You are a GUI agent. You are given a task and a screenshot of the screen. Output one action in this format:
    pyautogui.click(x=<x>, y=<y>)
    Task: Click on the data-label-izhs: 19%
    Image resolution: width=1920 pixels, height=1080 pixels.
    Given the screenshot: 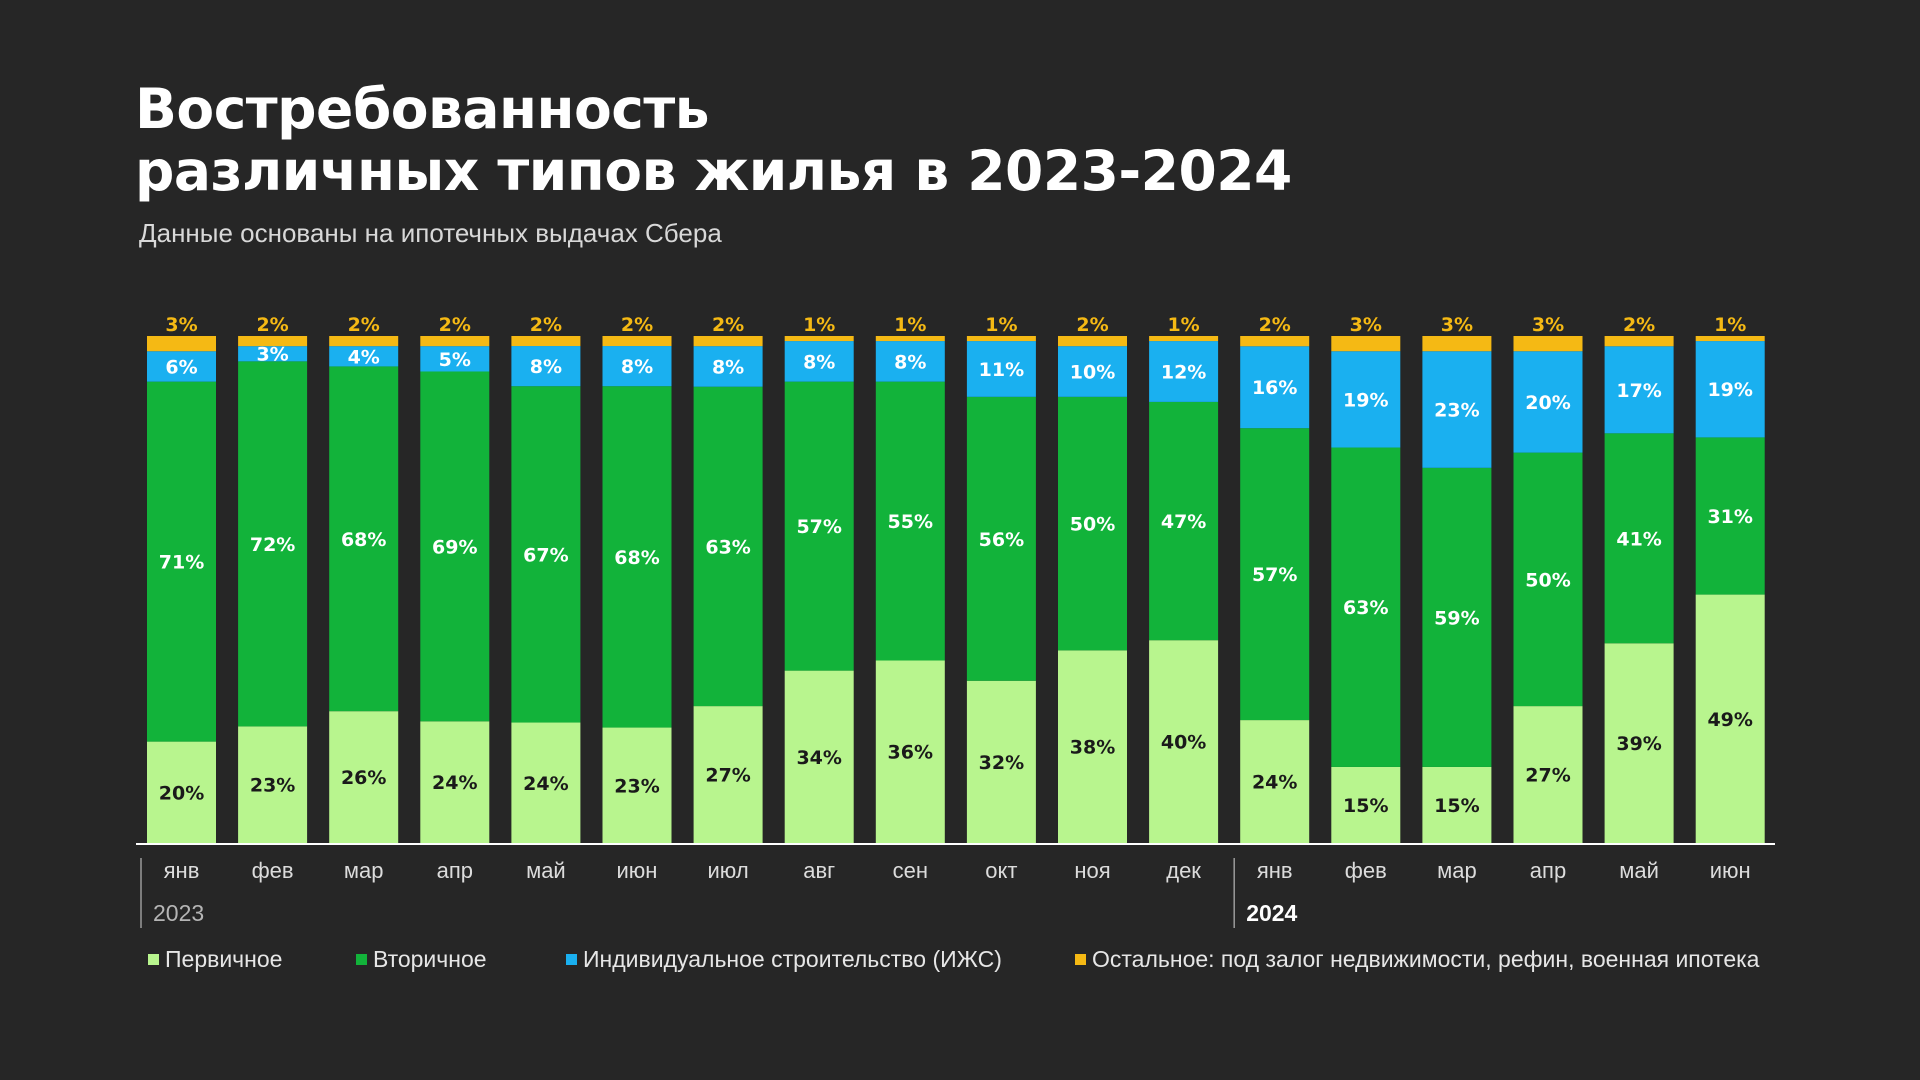 What is the action you would take?
    pyautogui.click(x=1365, y=400)
    